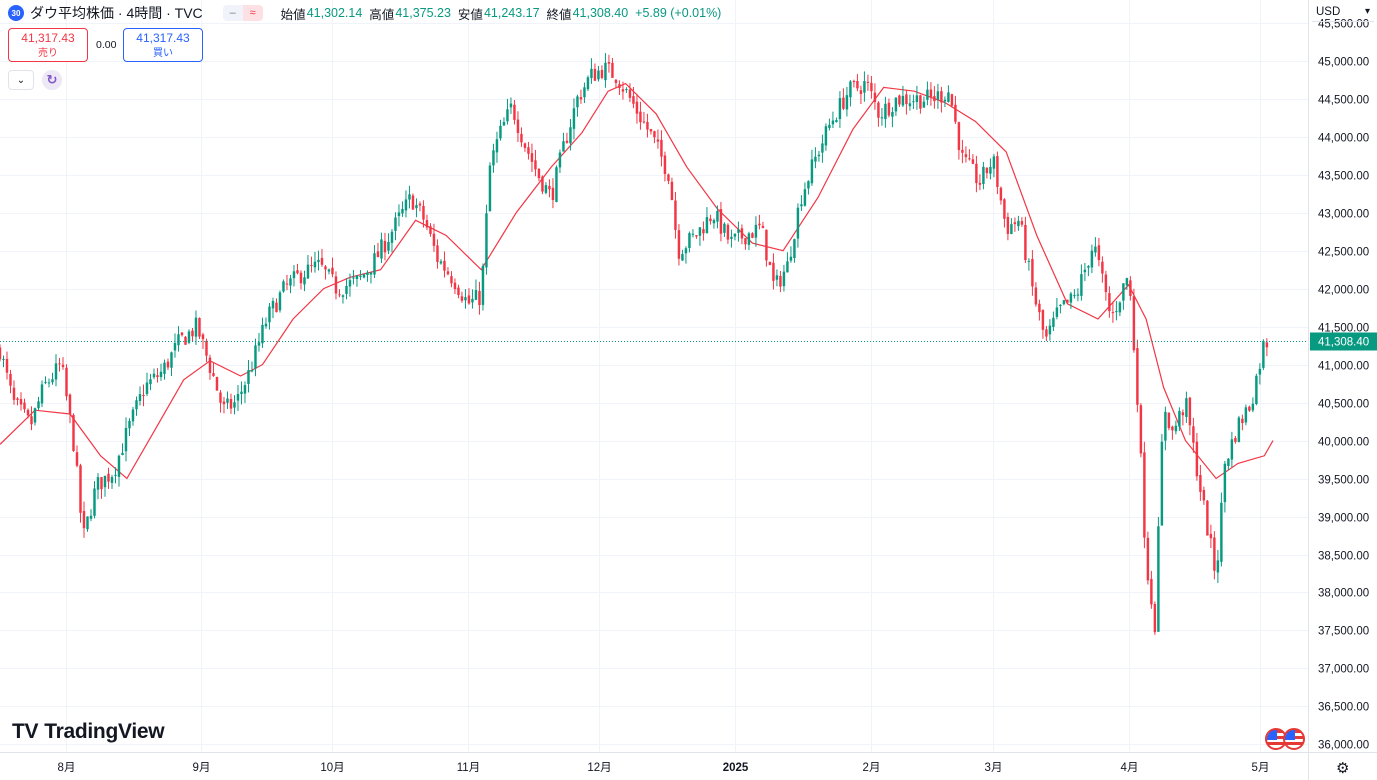  What do you see at coordinates (48, 45) in the screenshot?
I see `sell-button: 41,317.43 売り` at bounding box center [48, 45].